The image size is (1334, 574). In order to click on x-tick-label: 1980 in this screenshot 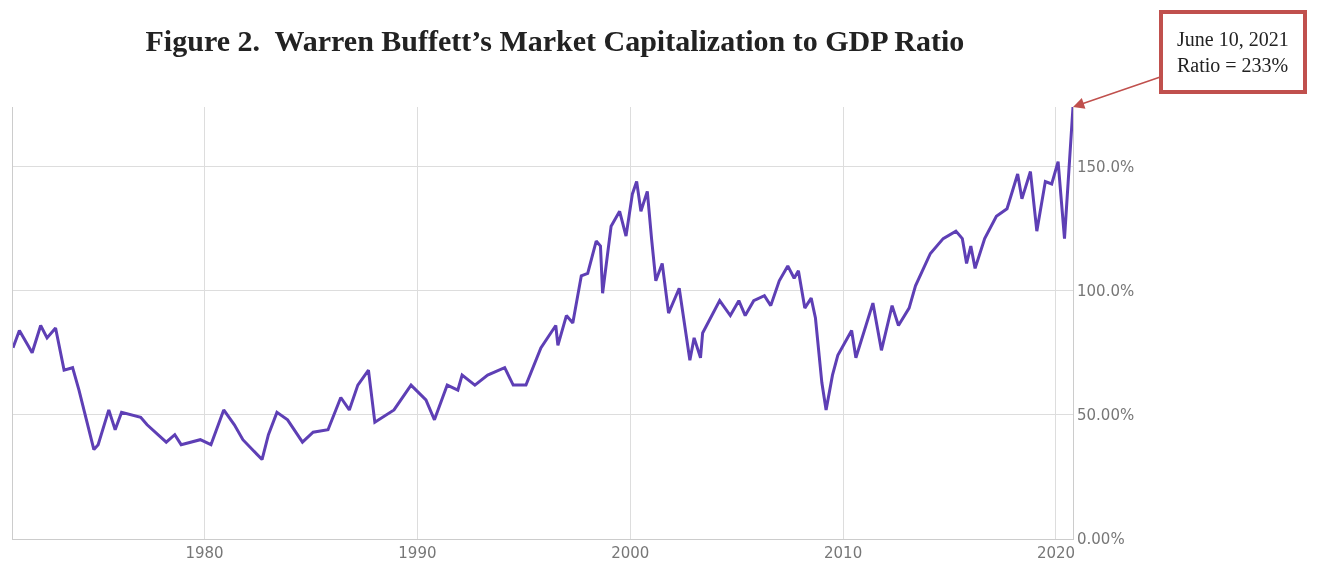, I will do `click(204, 553)`.